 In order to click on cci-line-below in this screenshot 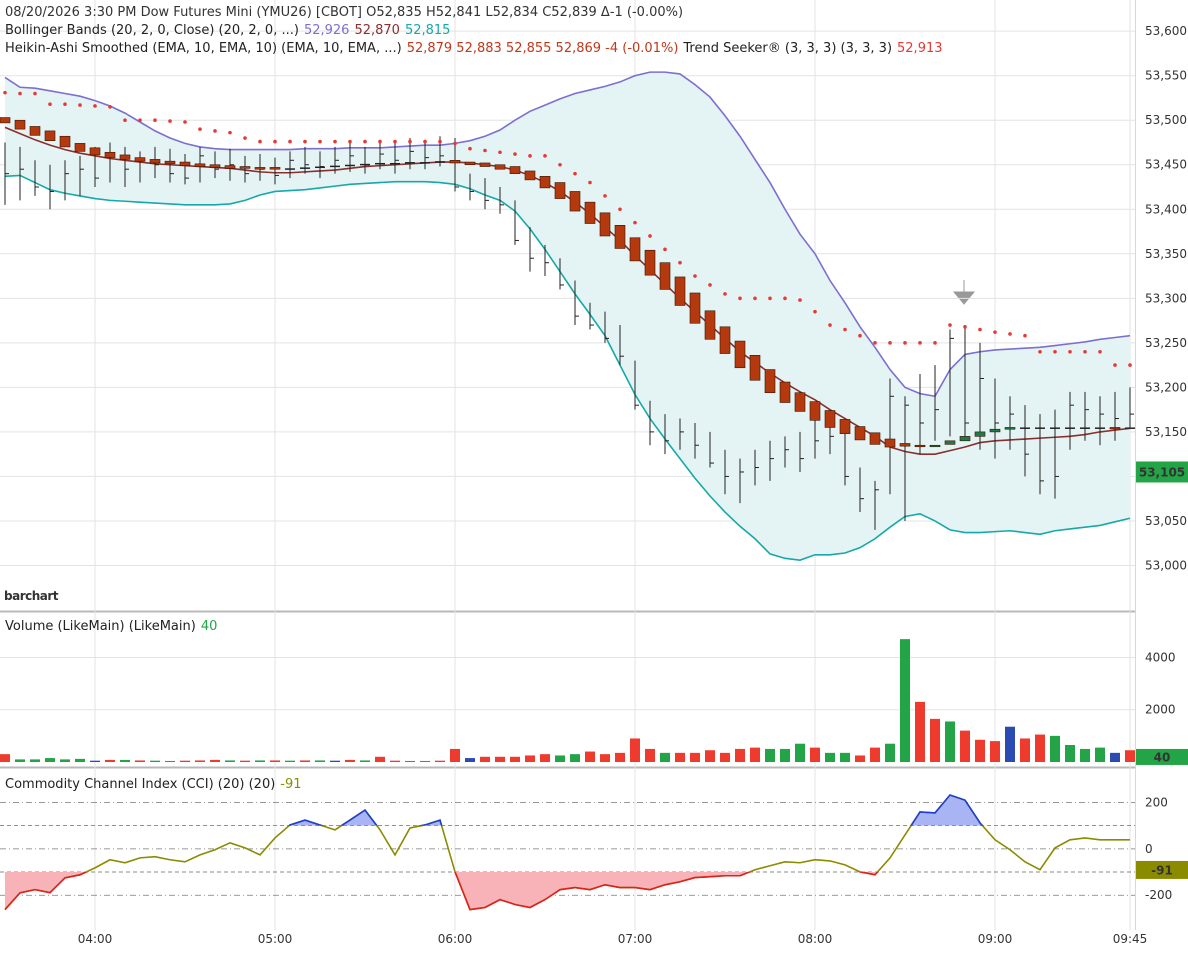, I will do `click(441, 891)`.